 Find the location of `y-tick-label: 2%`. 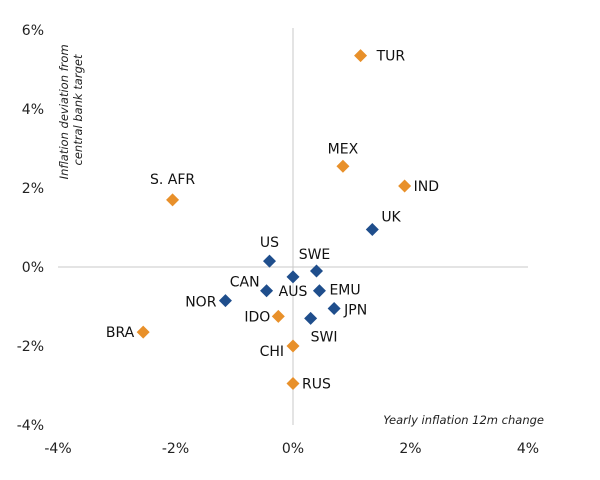

y-tick-label: 2% is located at coordinates (33, 189).